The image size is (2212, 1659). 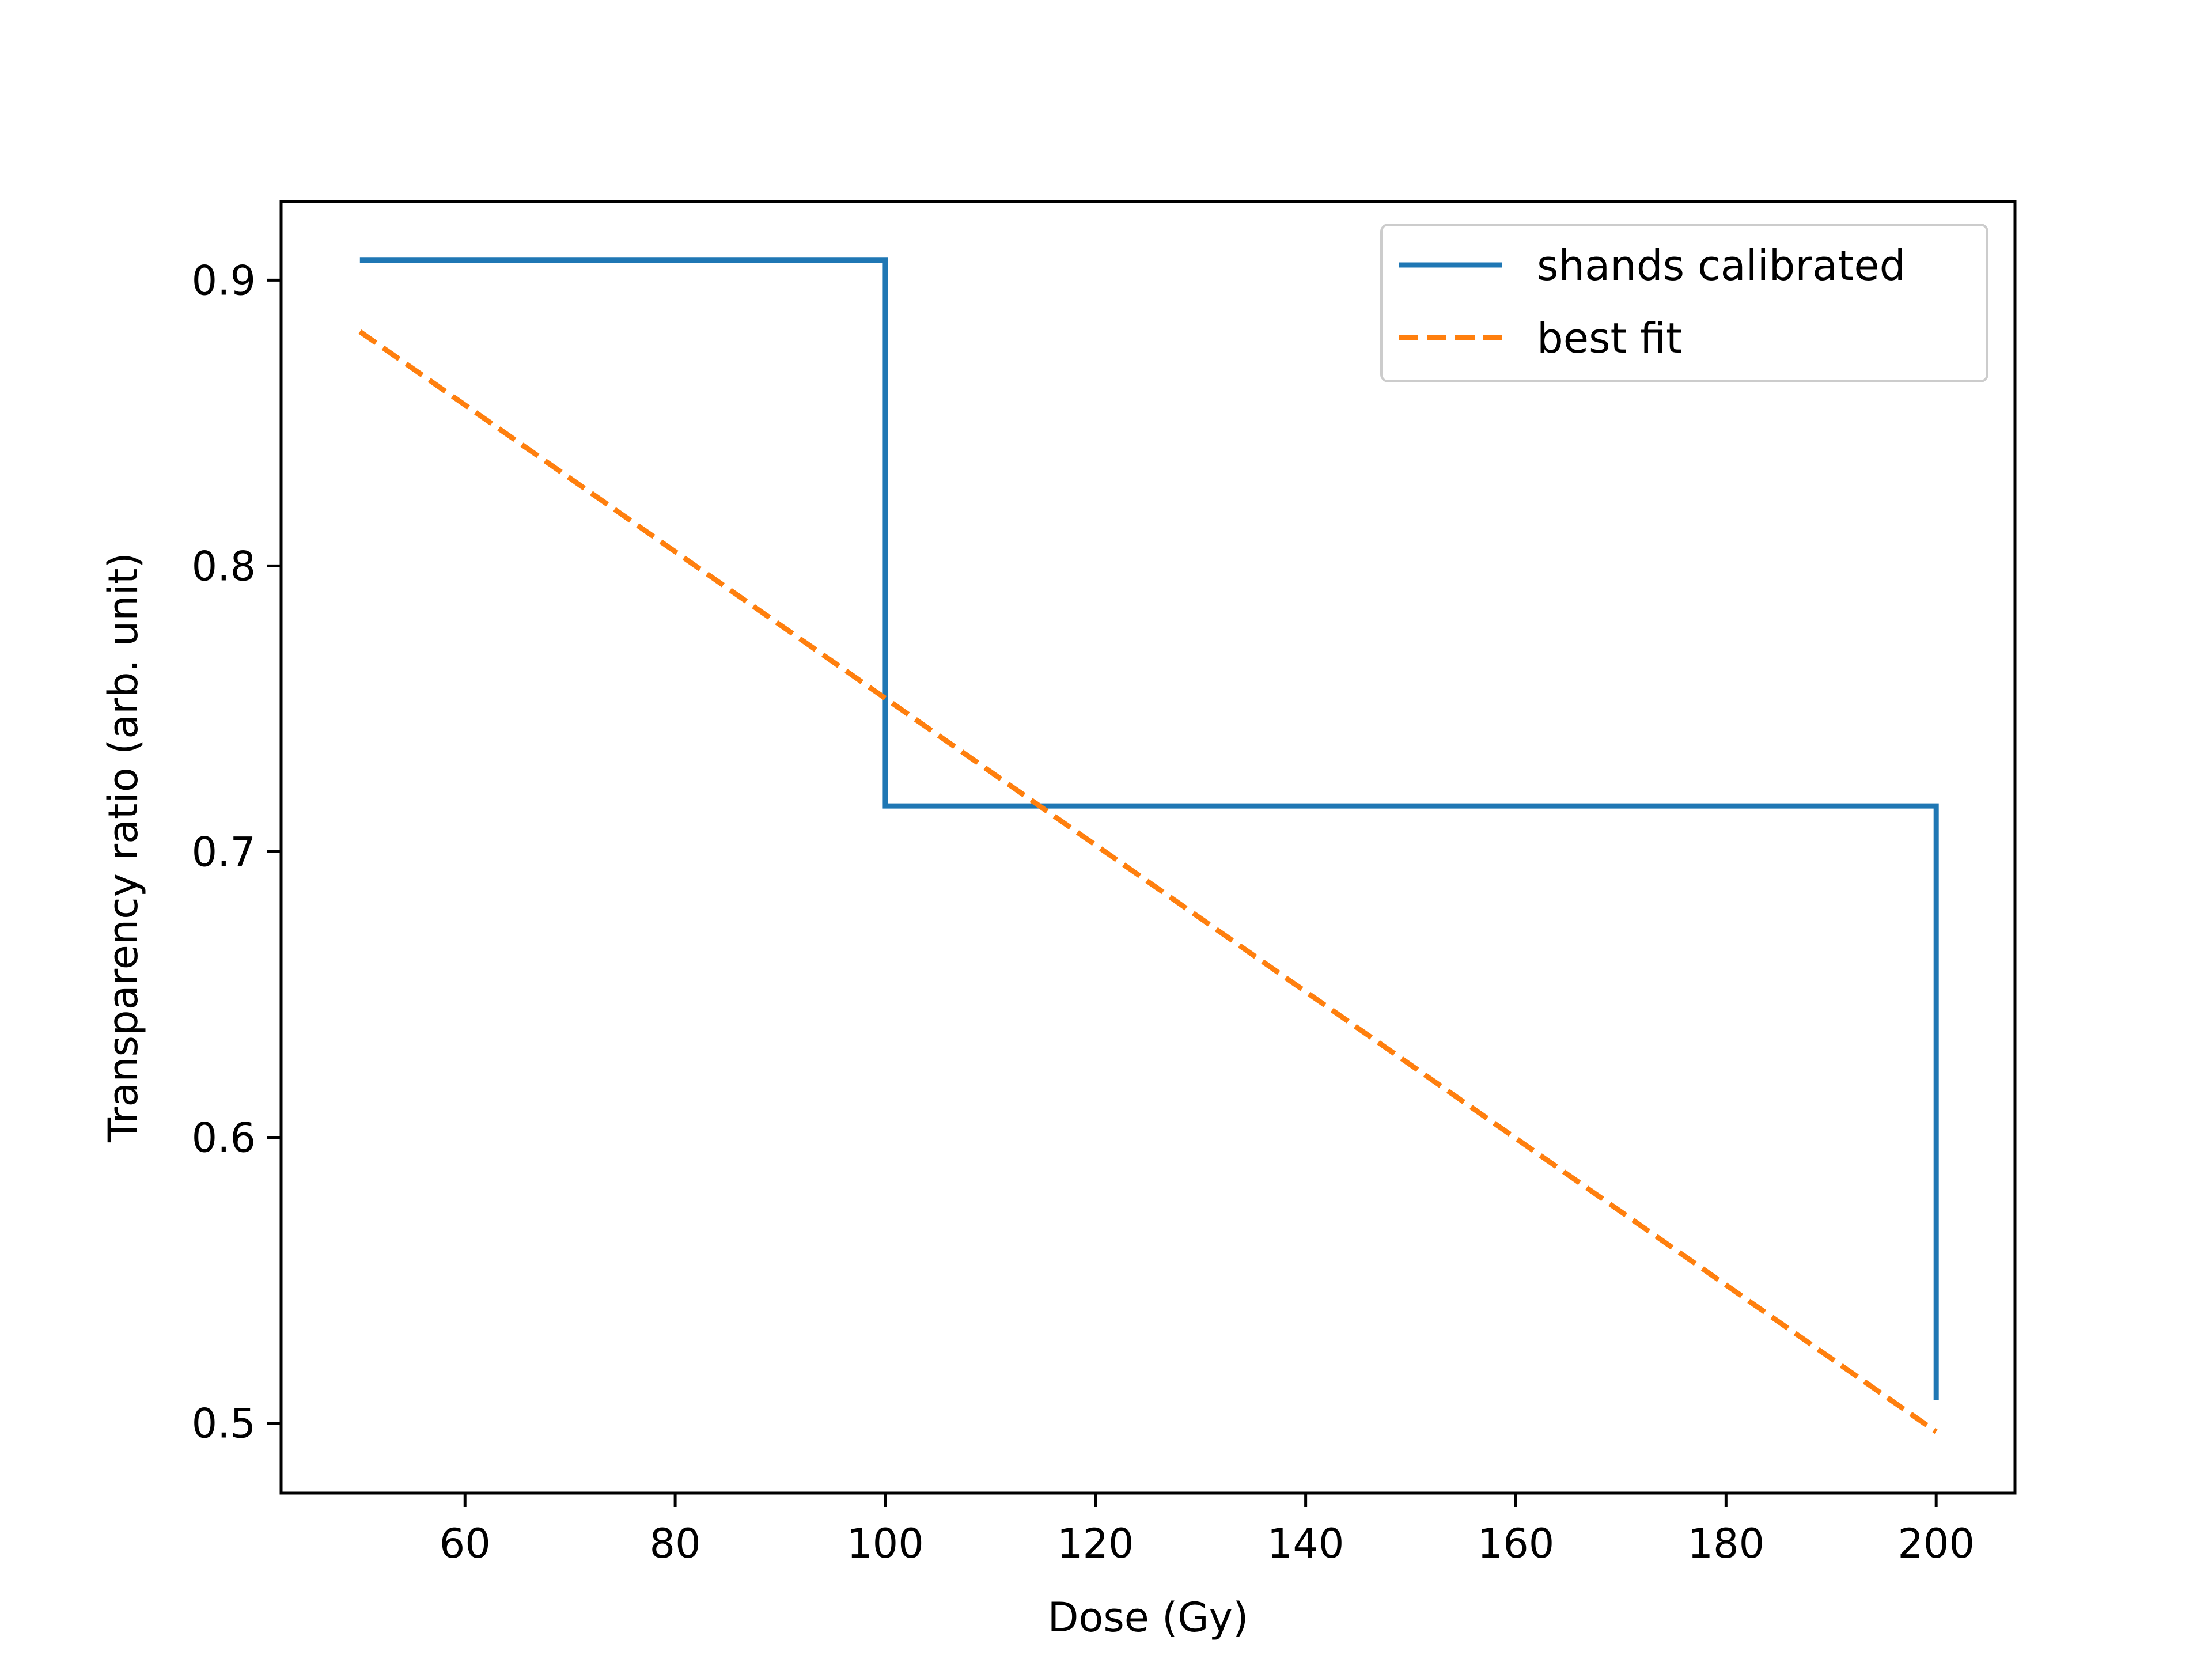 I want to click on x-tick-label: 160, so click(x=1516, y=1543).